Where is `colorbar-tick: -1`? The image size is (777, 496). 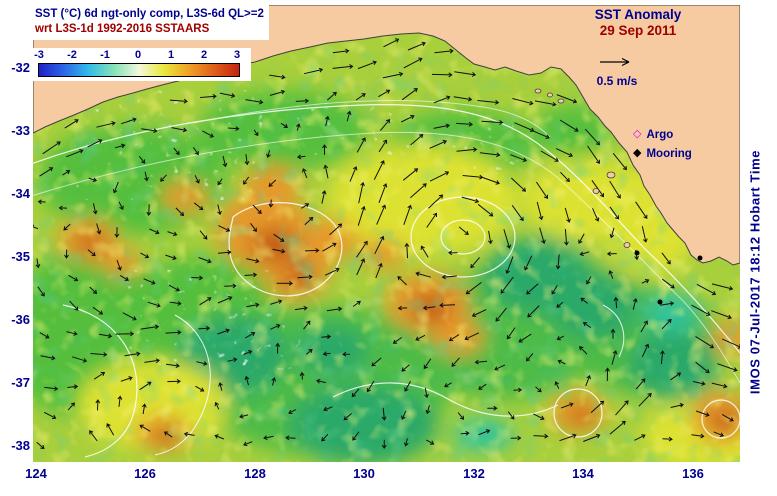 colorbar-tick: -1 is located at coordinates (105, 55).